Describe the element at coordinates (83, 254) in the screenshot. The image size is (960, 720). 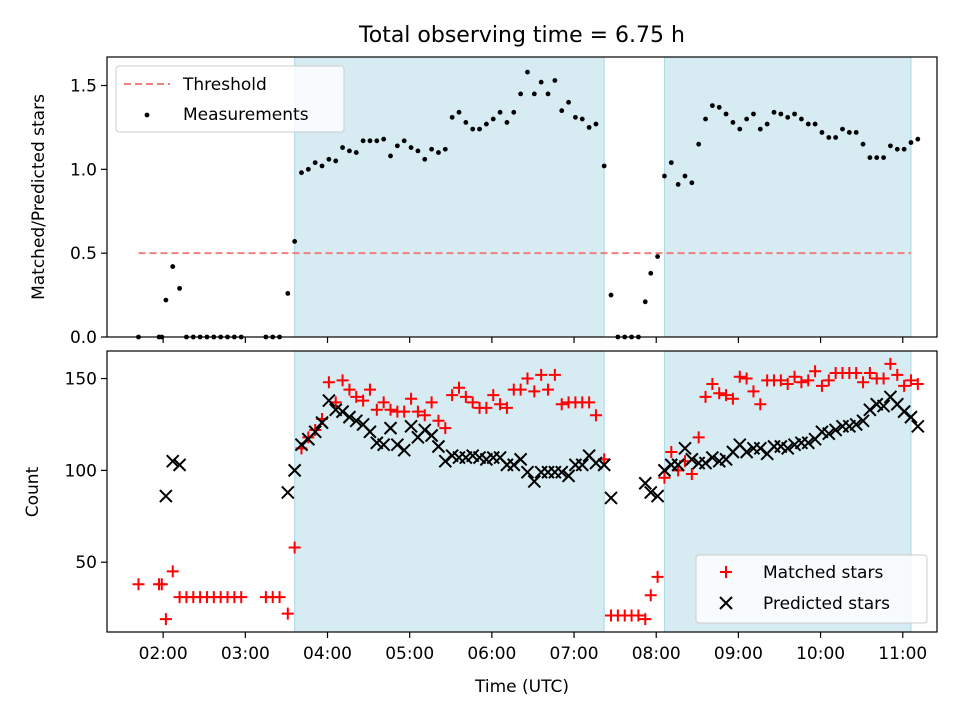
I see `y-tick-label: 0.5` at that location.